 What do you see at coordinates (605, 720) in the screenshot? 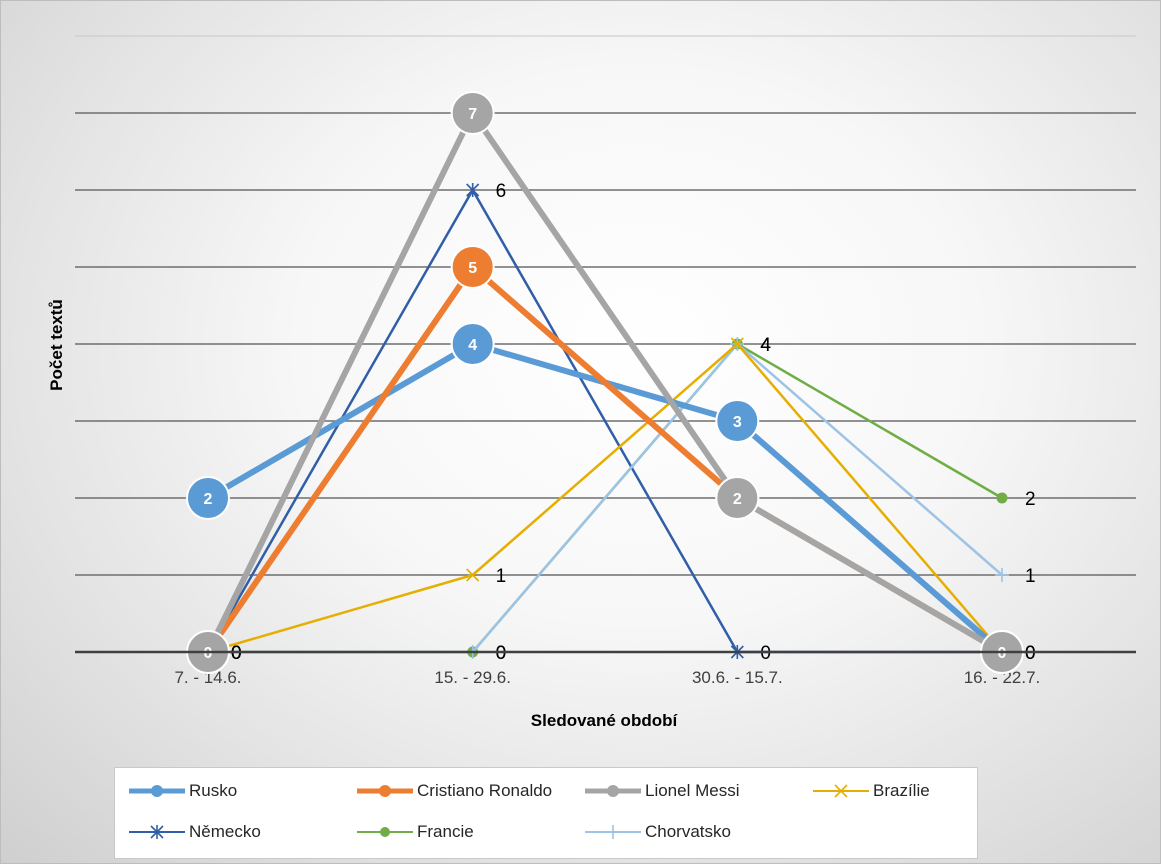
I see `x-axis-title: Sledované období` at bounding box center [605, 720].